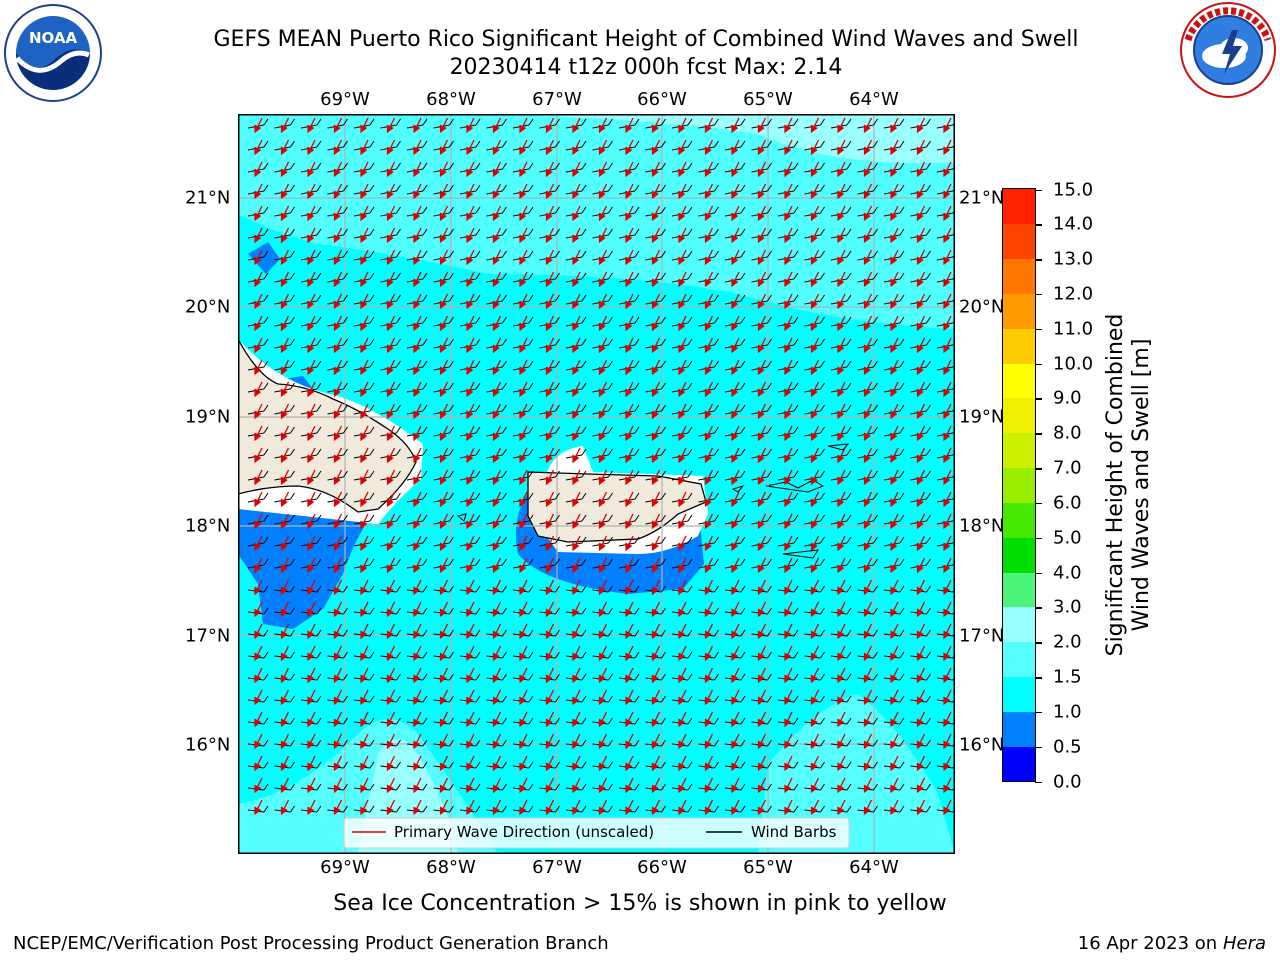 The width and height of the screenshot is (1280, 960). What do you see at coordinates (53, 38) in the screenshot?
I see `noaa-logo-text: NOAA` at bounding box center [53, 38].